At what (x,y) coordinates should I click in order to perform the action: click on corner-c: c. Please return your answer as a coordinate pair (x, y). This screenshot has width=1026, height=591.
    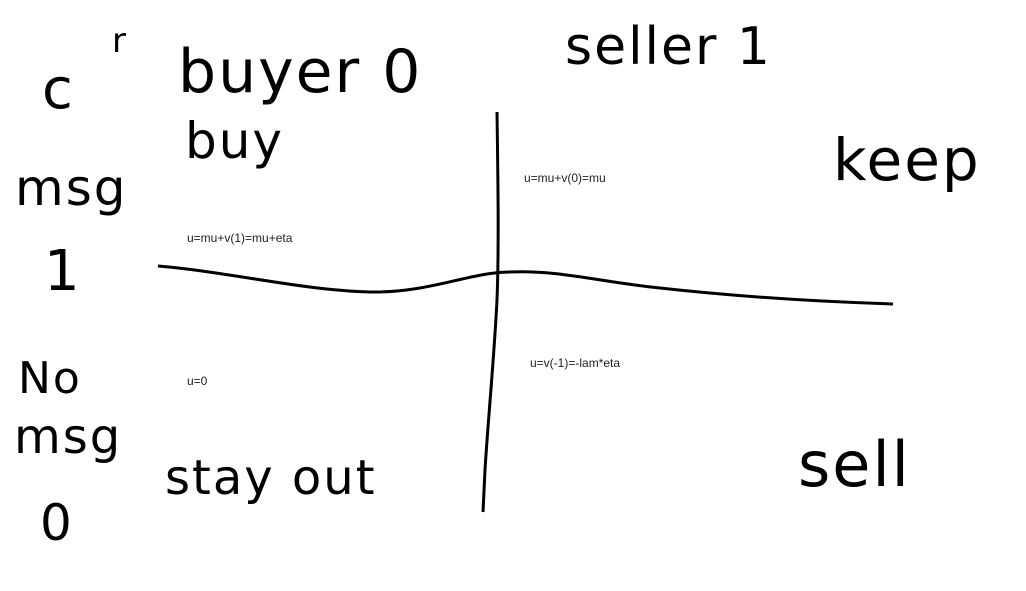
    Looking at the image, I should click on (58, 89).